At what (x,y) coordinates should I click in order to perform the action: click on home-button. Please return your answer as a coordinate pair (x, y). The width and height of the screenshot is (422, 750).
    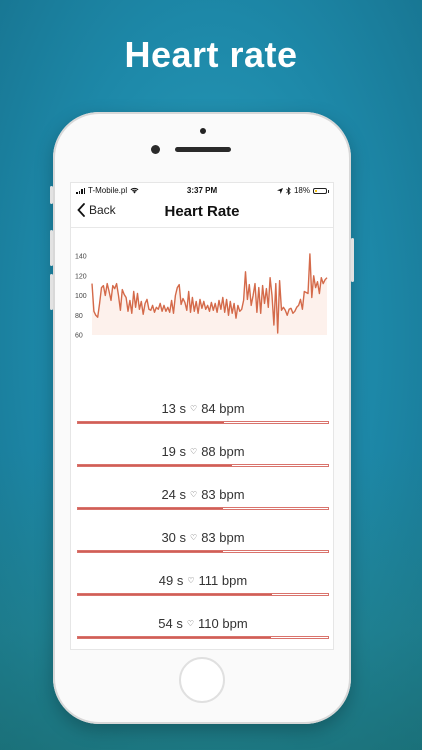
    Looking at the image, I should click on (202, 680).